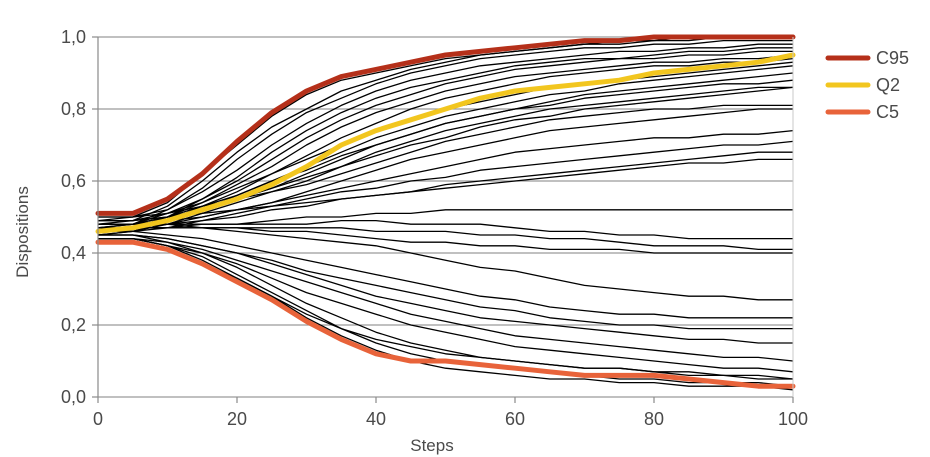 The height and width of the screenshot is (457, 930). What do you see at coordinates (892, 58) in the screenshot?
I see `legend-label-c95: C95` at bounding box center [892, 58].